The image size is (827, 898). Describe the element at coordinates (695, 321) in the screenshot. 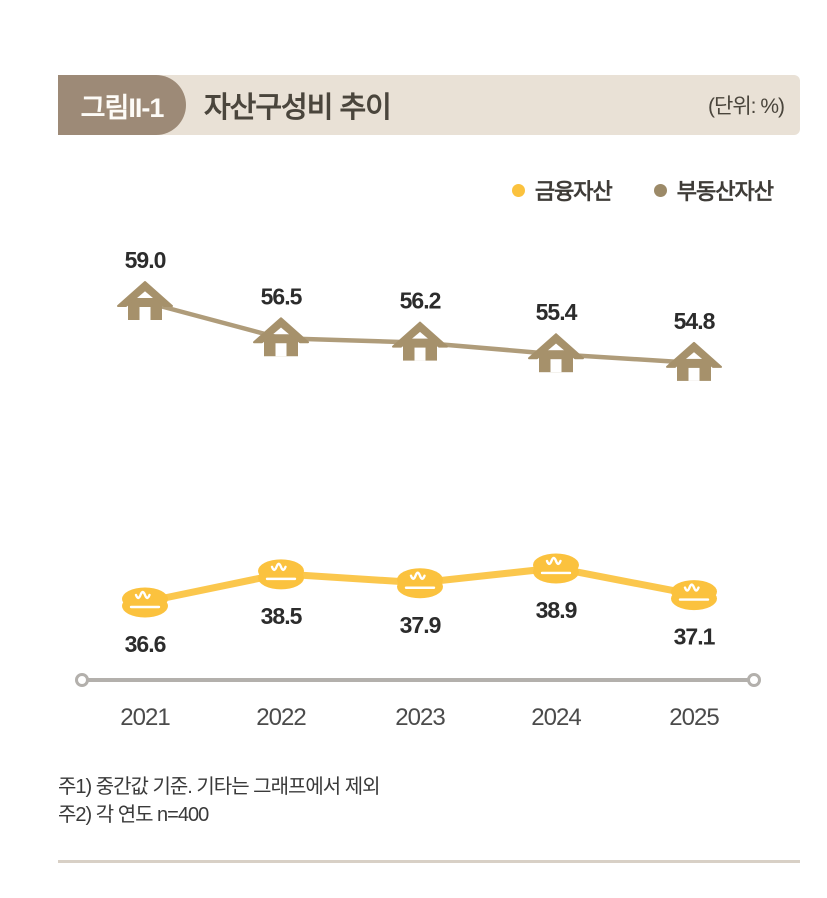

I see `realestate-value-label-2025: 54.8` at that location.